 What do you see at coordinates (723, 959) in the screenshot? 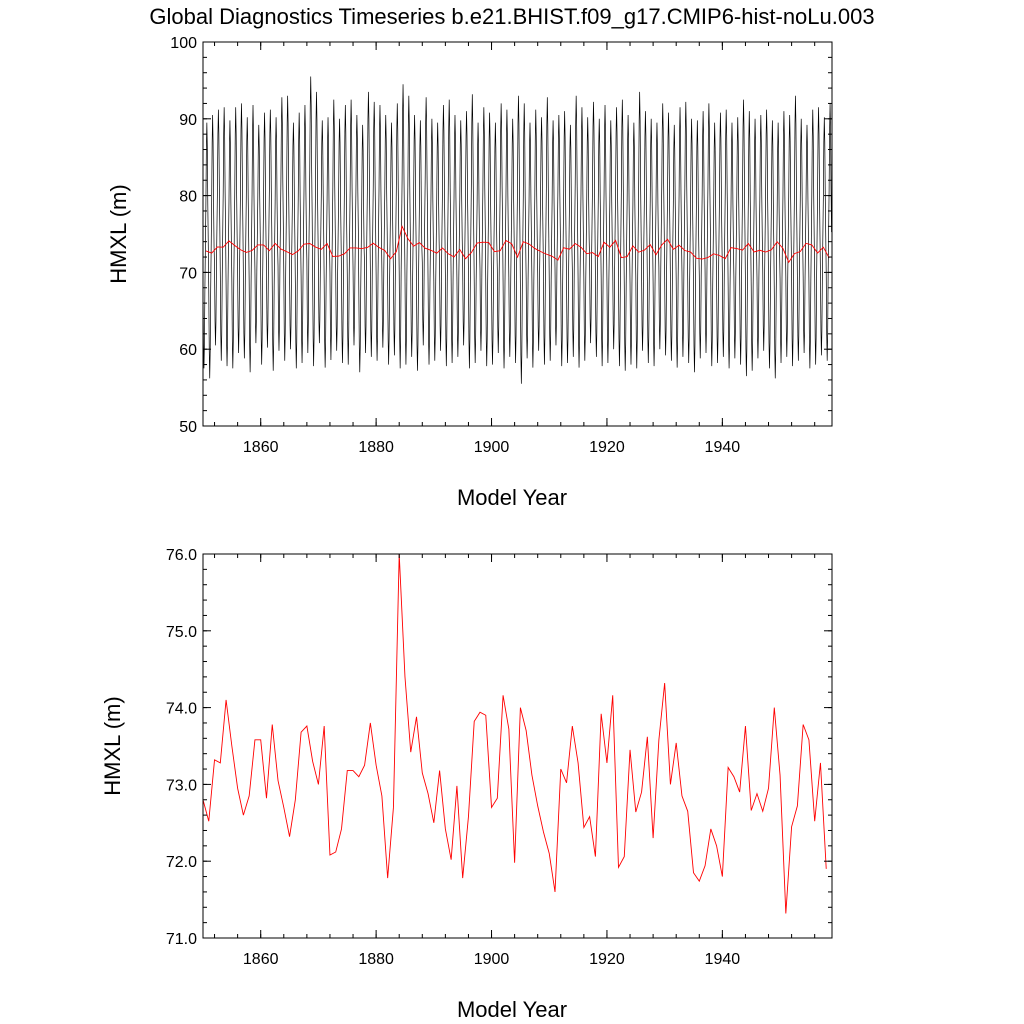
I see `bottom-x-tick-label: 1940` at bounding box center [723, 959].